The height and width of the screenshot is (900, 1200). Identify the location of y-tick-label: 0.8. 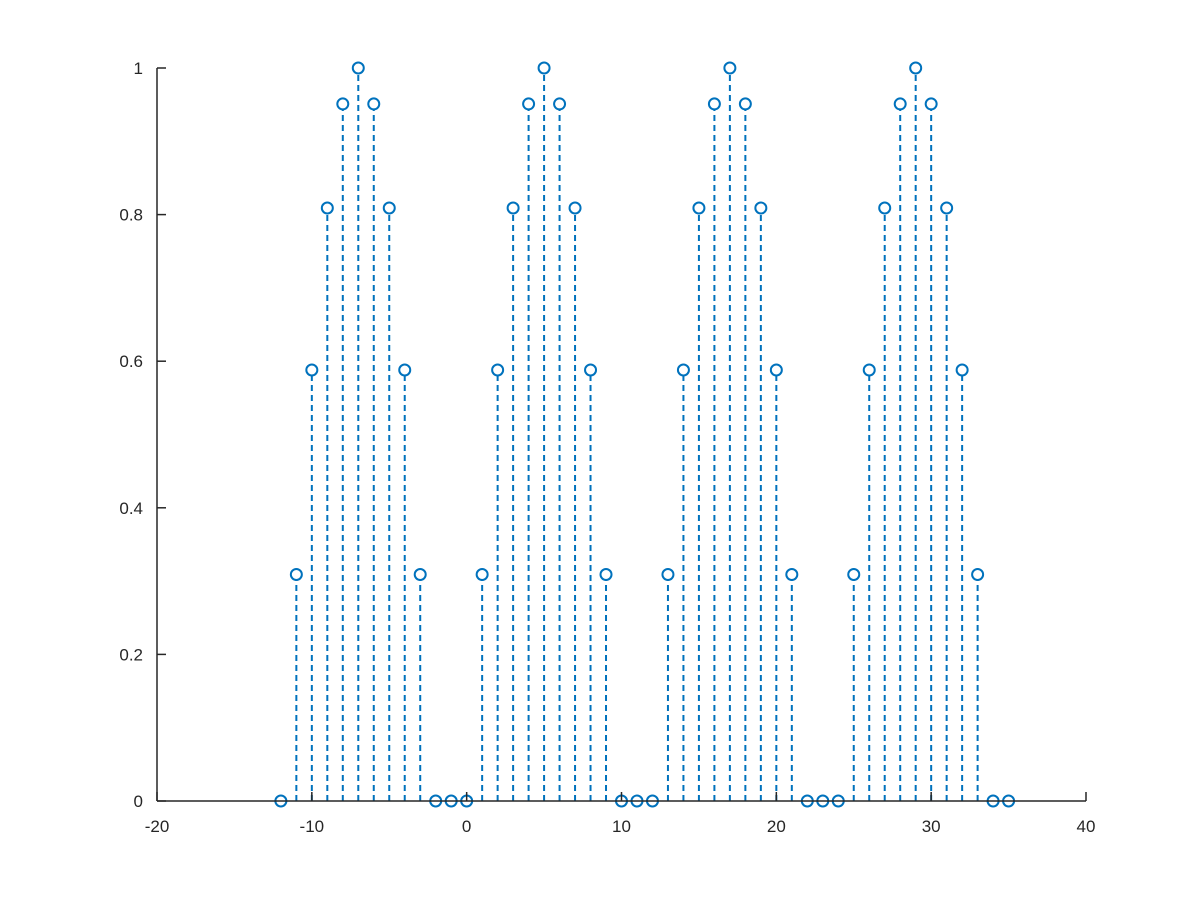
(131, 215).